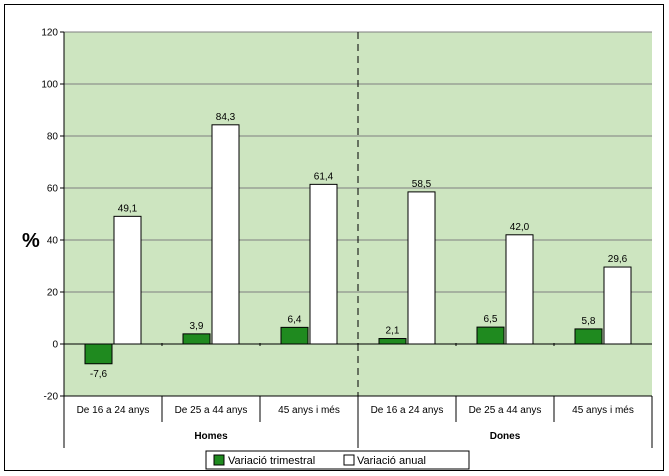 The height and width of the screenshot is (476, 669). Describe the element at coordinates (53, 293) in the screenshot. I see `y-tick-label: 20` at that location.